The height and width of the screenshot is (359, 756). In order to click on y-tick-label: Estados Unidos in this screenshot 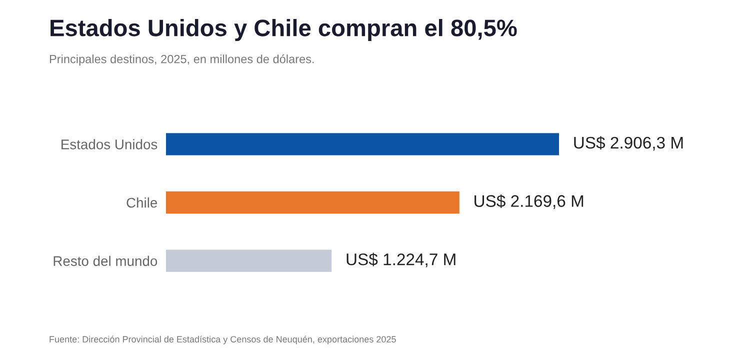, I will do `click(110, 144)`.